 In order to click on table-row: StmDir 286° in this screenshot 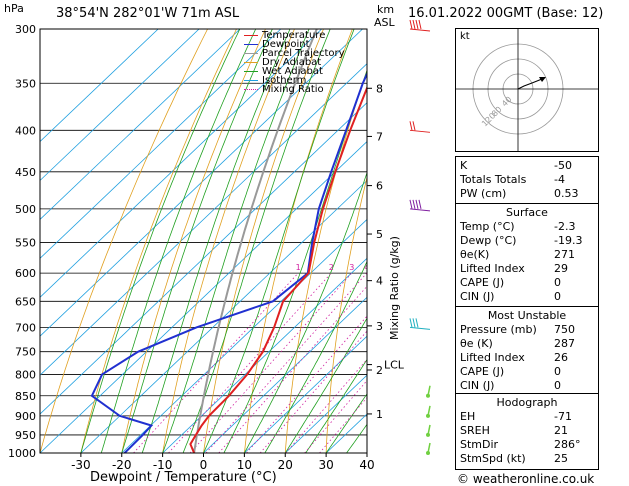, I will do `click(527, 445)`.